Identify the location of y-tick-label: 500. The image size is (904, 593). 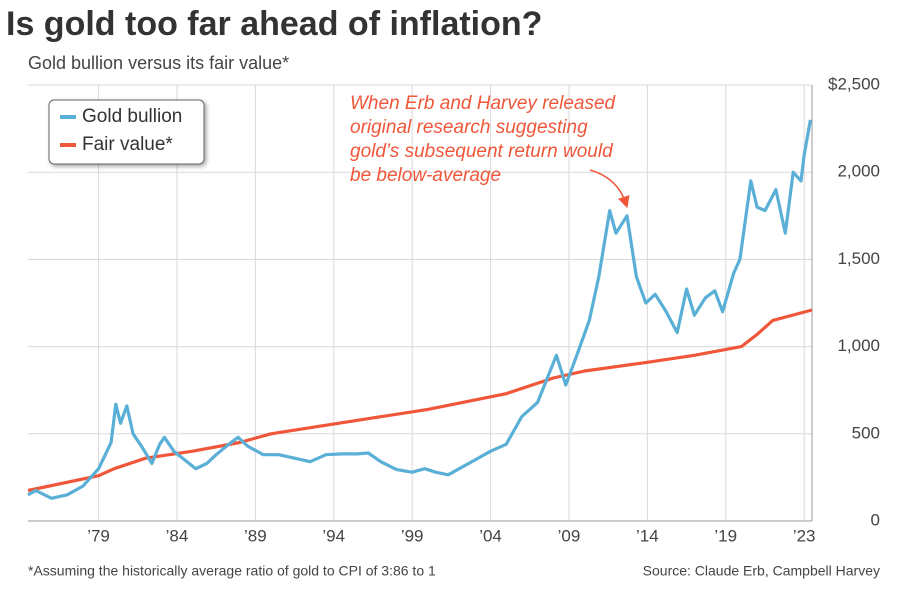
(866, 432).